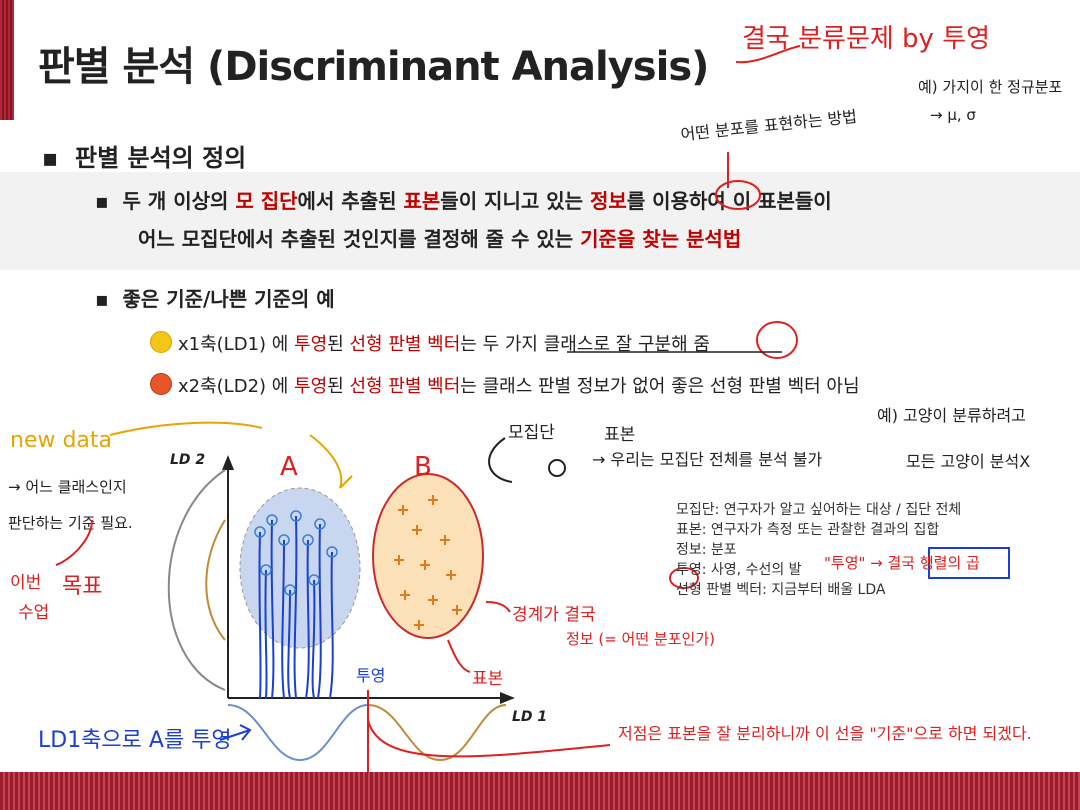 Image resolution: width=1080 pixels, height=810 pixels. I want to click on population-example-note: 예) 고양이 분류하려고, so click(951, 415).